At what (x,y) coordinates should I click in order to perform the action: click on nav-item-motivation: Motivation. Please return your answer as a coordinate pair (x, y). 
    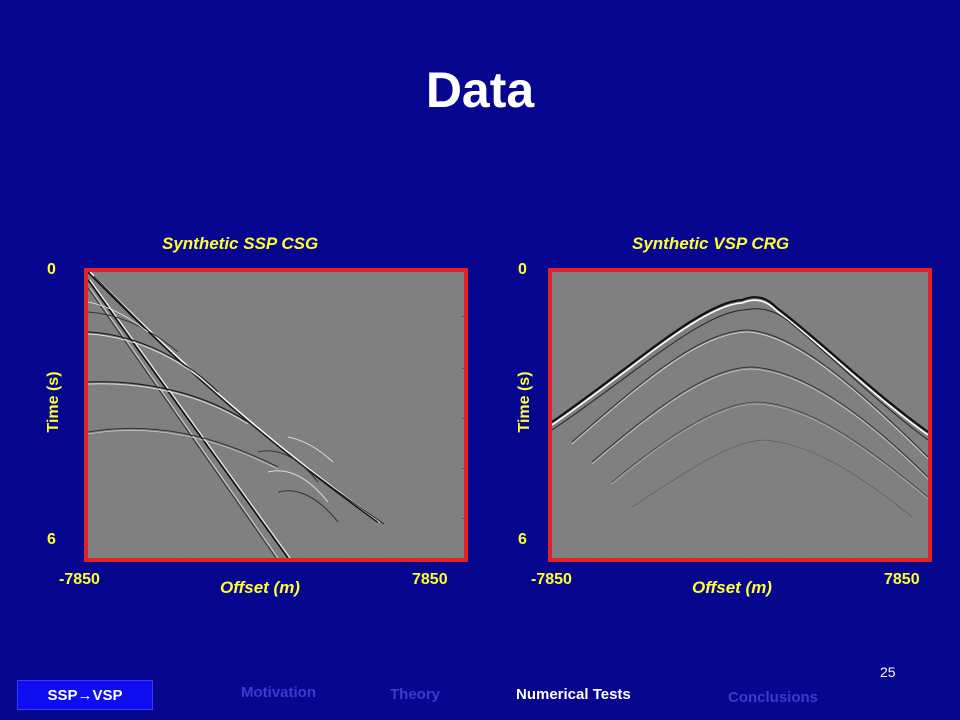
    Looking at the image, I should click on (278, 692).